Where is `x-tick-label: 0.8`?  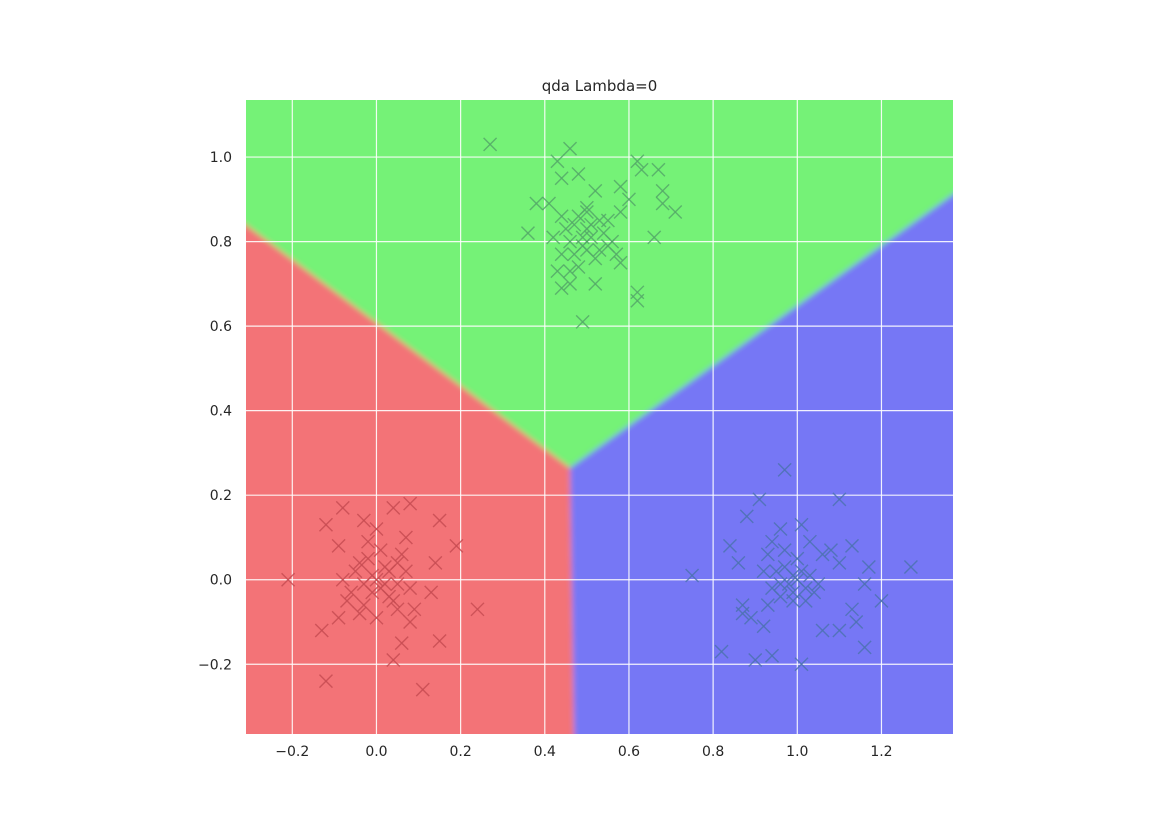
x-tick-label: 0.8 is located at coordinates (713, 752).